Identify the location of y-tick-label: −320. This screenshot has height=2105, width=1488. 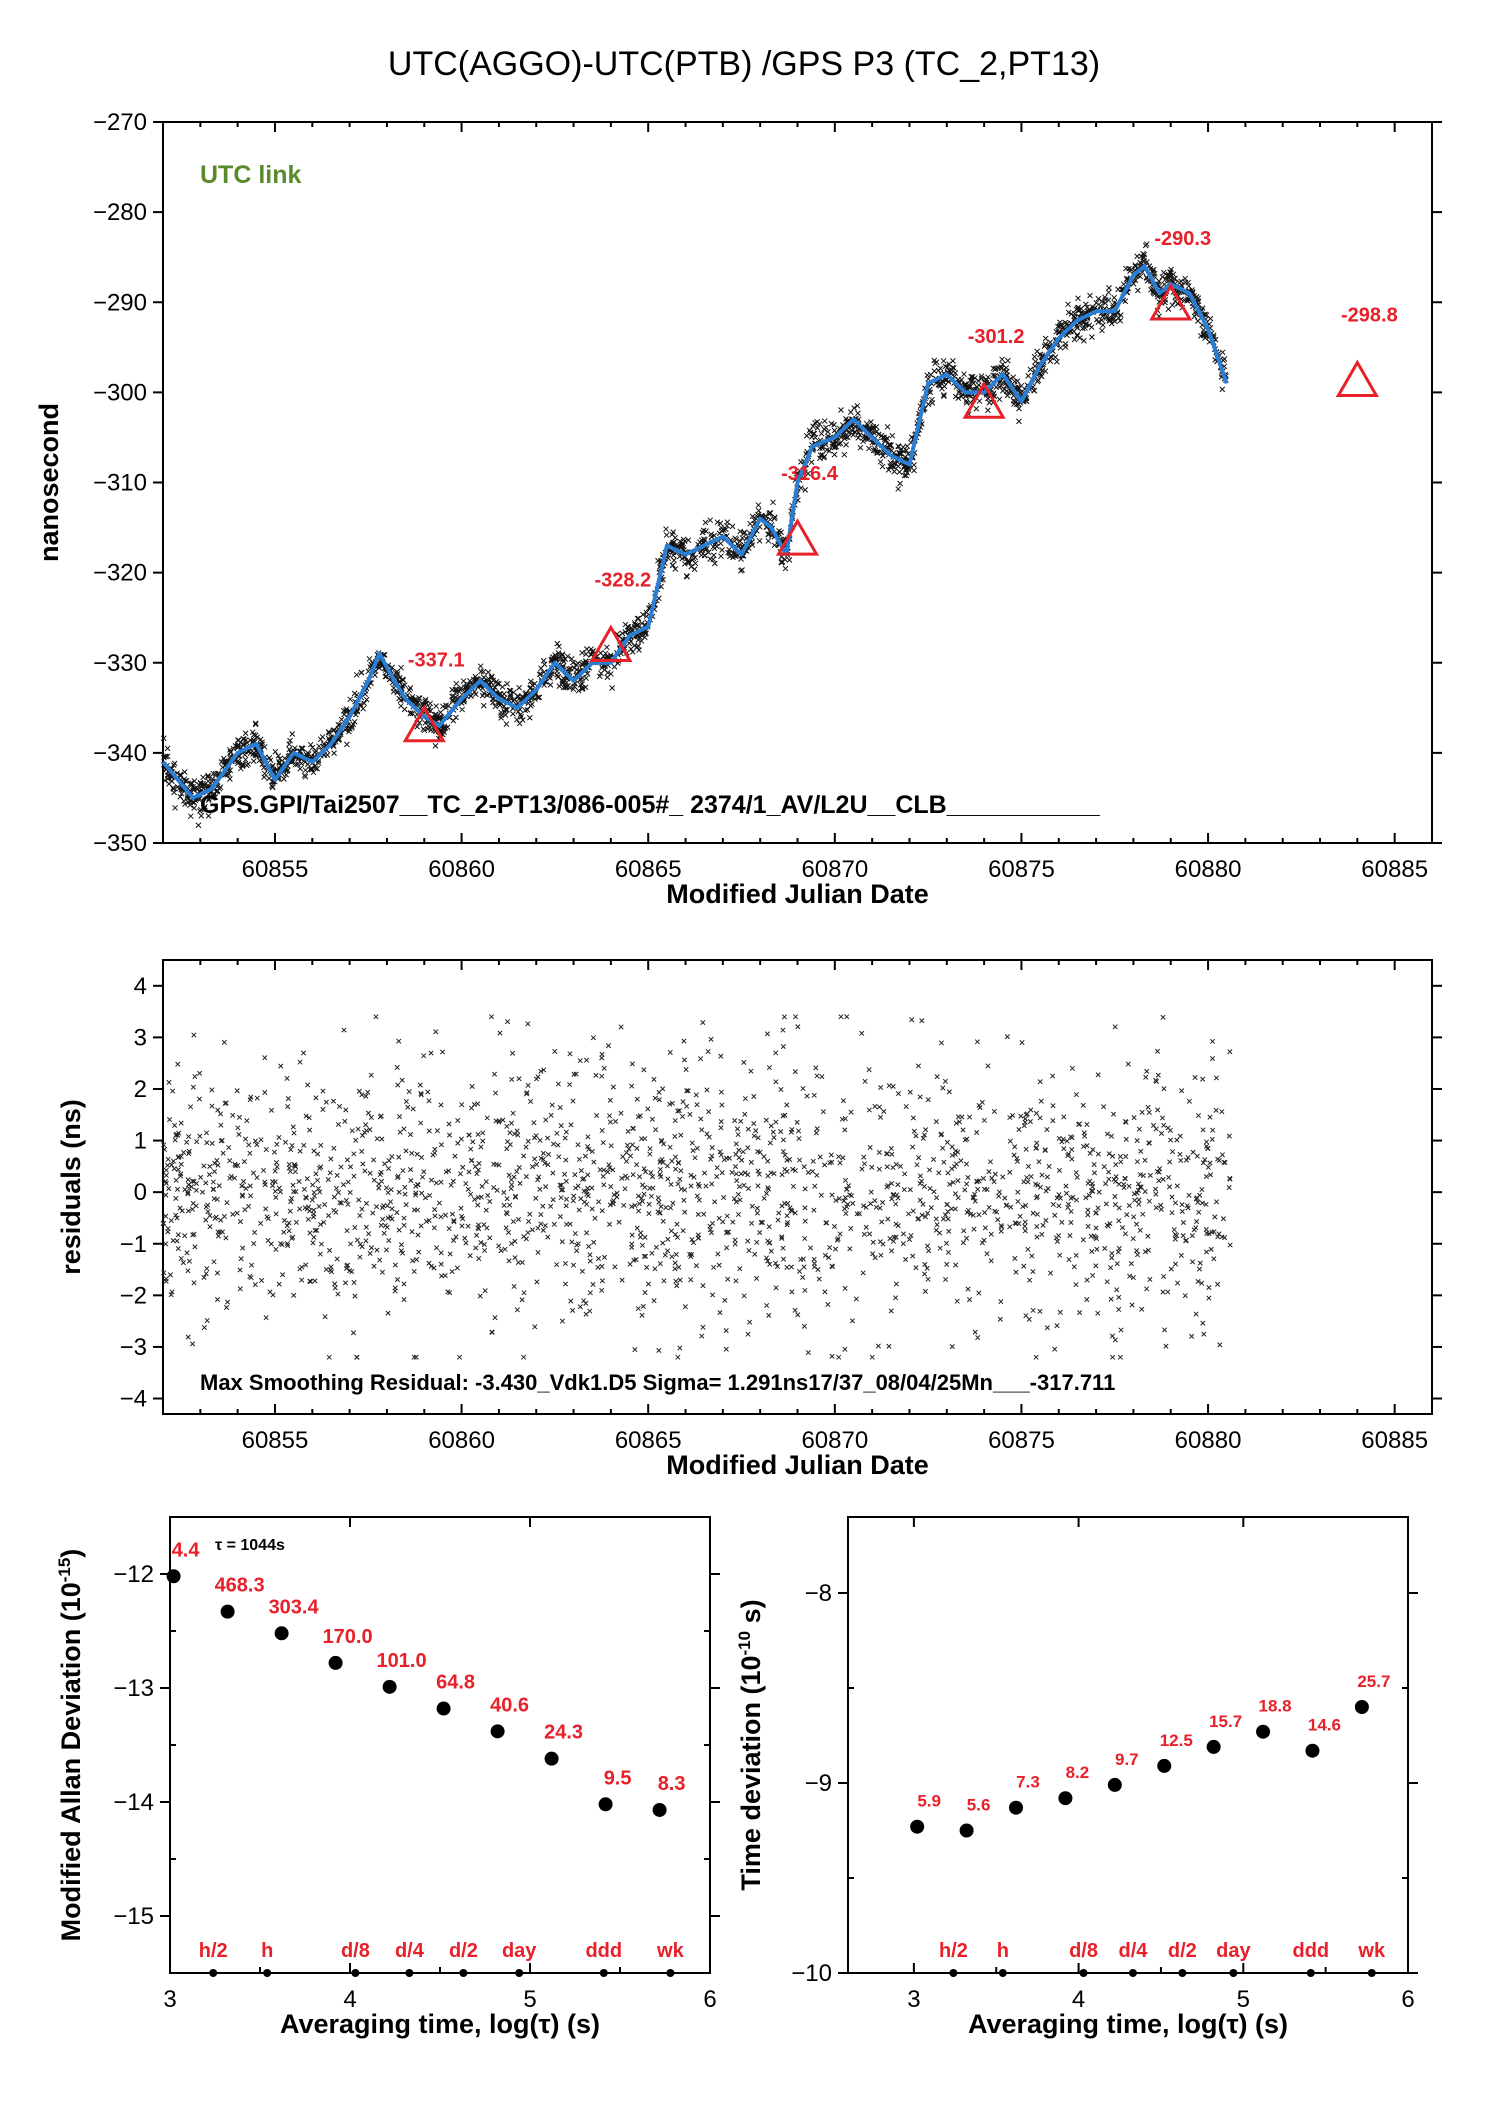
(120, 573).